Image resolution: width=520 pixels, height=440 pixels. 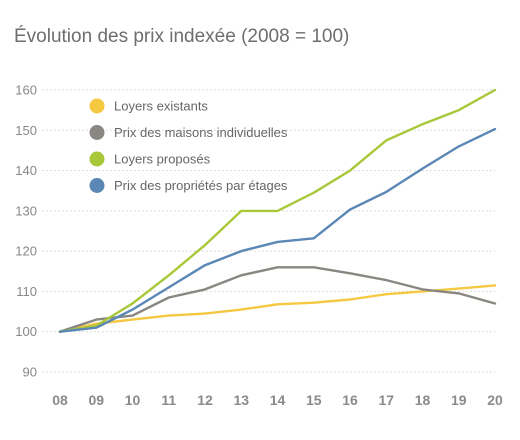 I want to click on y-tick-label: 150, so click(x=26, y=130).